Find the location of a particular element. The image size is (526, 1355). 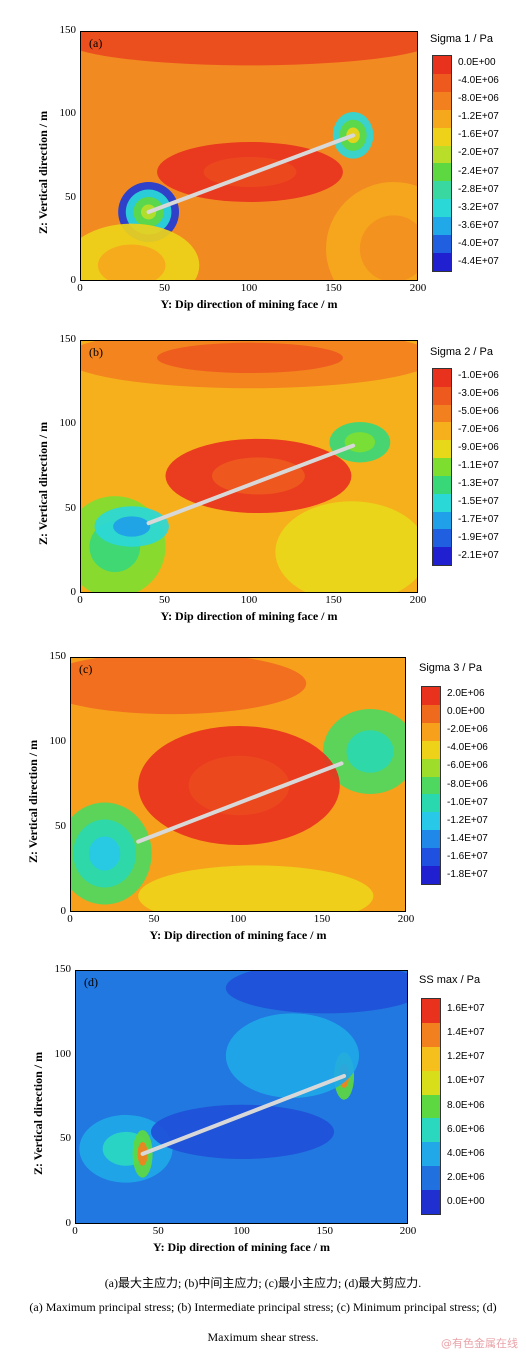

colorbar-level-label: -1.5E+07 is located at coordinates (478, 501).